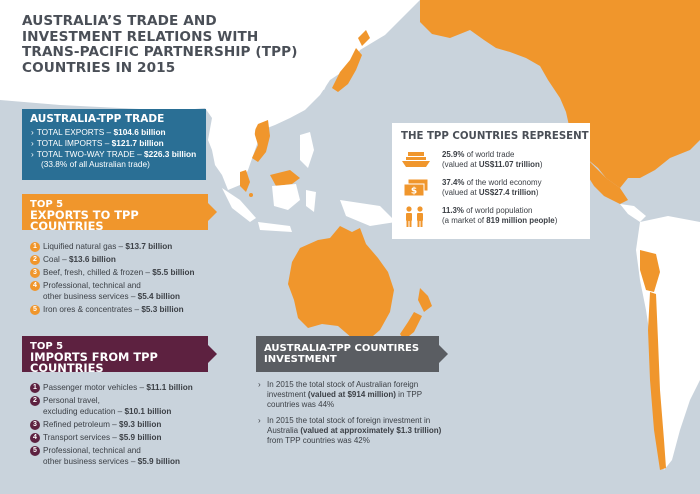 The image size is (700, 494). I want to click on item-value: $5.4 billion, so click(158, 296).